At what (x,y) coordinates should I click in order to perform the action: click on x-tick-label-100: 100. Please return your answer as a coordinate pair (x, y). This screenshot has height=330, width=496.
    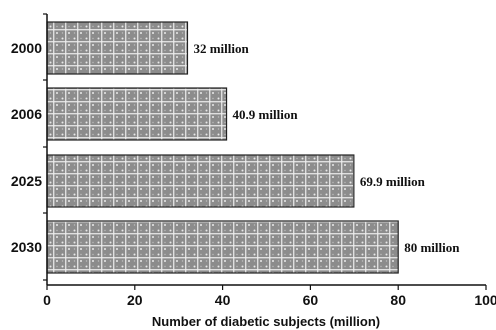
    Looking at the image, I should click on (485, 300).